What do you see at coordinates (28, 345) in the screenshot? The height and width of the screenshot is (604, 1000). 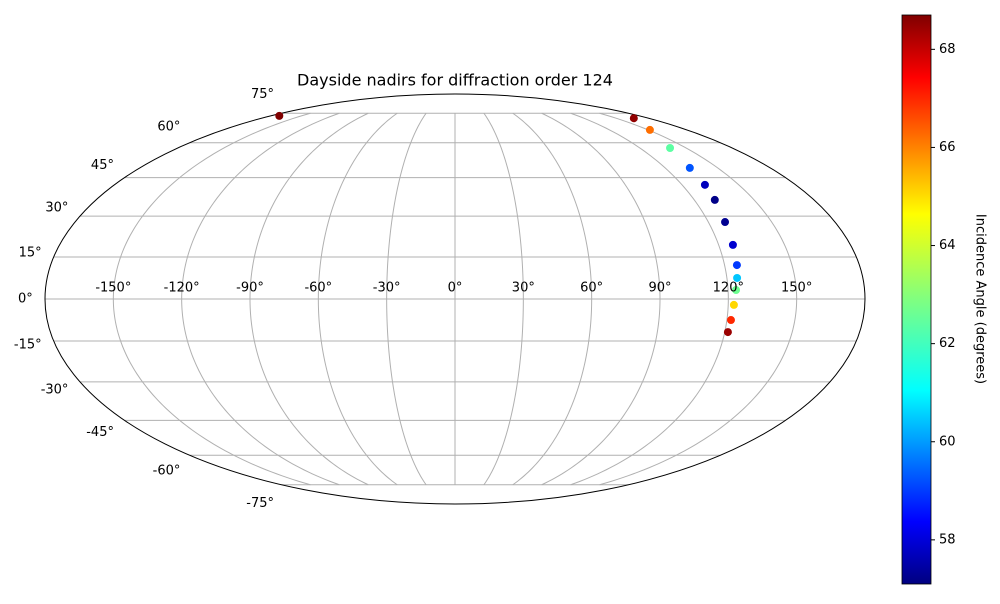 I see `y-tick-label: -15°` at bounding box center [28, 345].